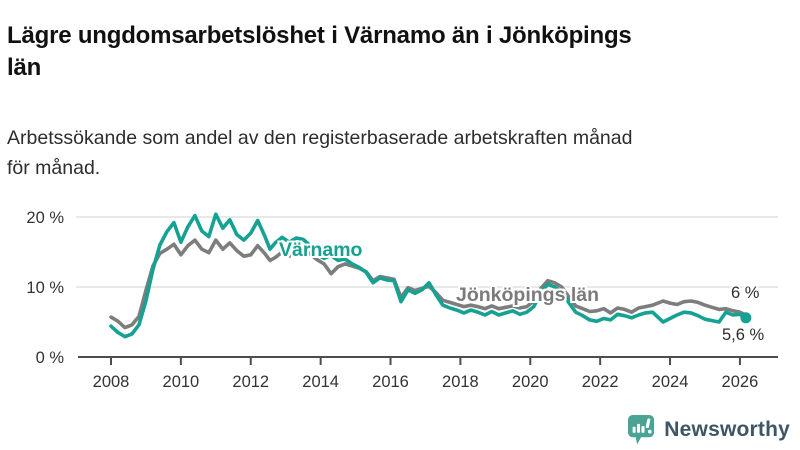 The height and width of the screenshot is (450, 800). Describe the element at coordinates (181, 382) in the screenshot. I see `x-tick-label: 2010` at that location.